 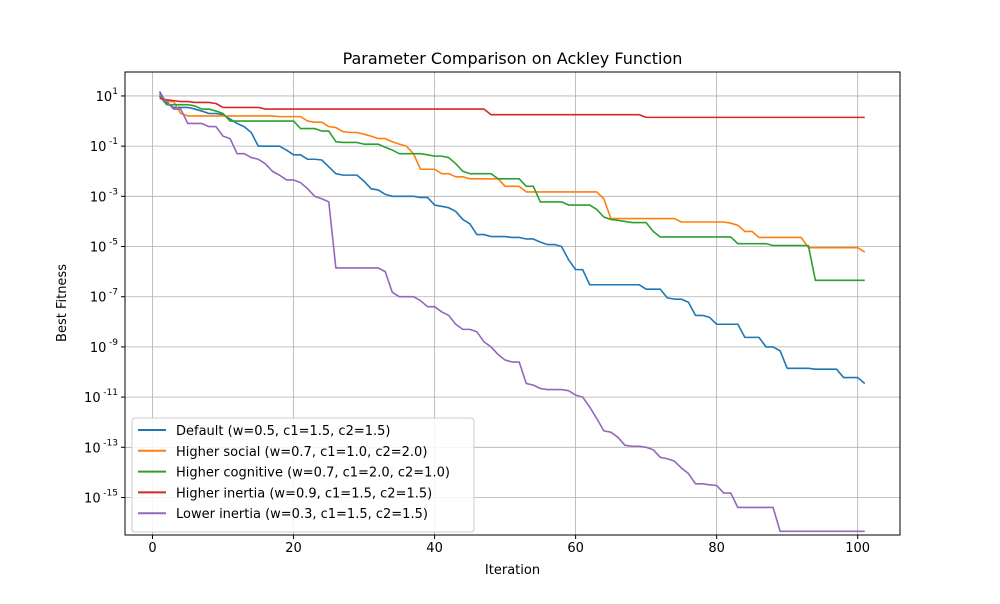 What do you see at coordinates (152, 548) in the screenshot?
I see `x-tick-label: 0` at bounding box center [152, 548].